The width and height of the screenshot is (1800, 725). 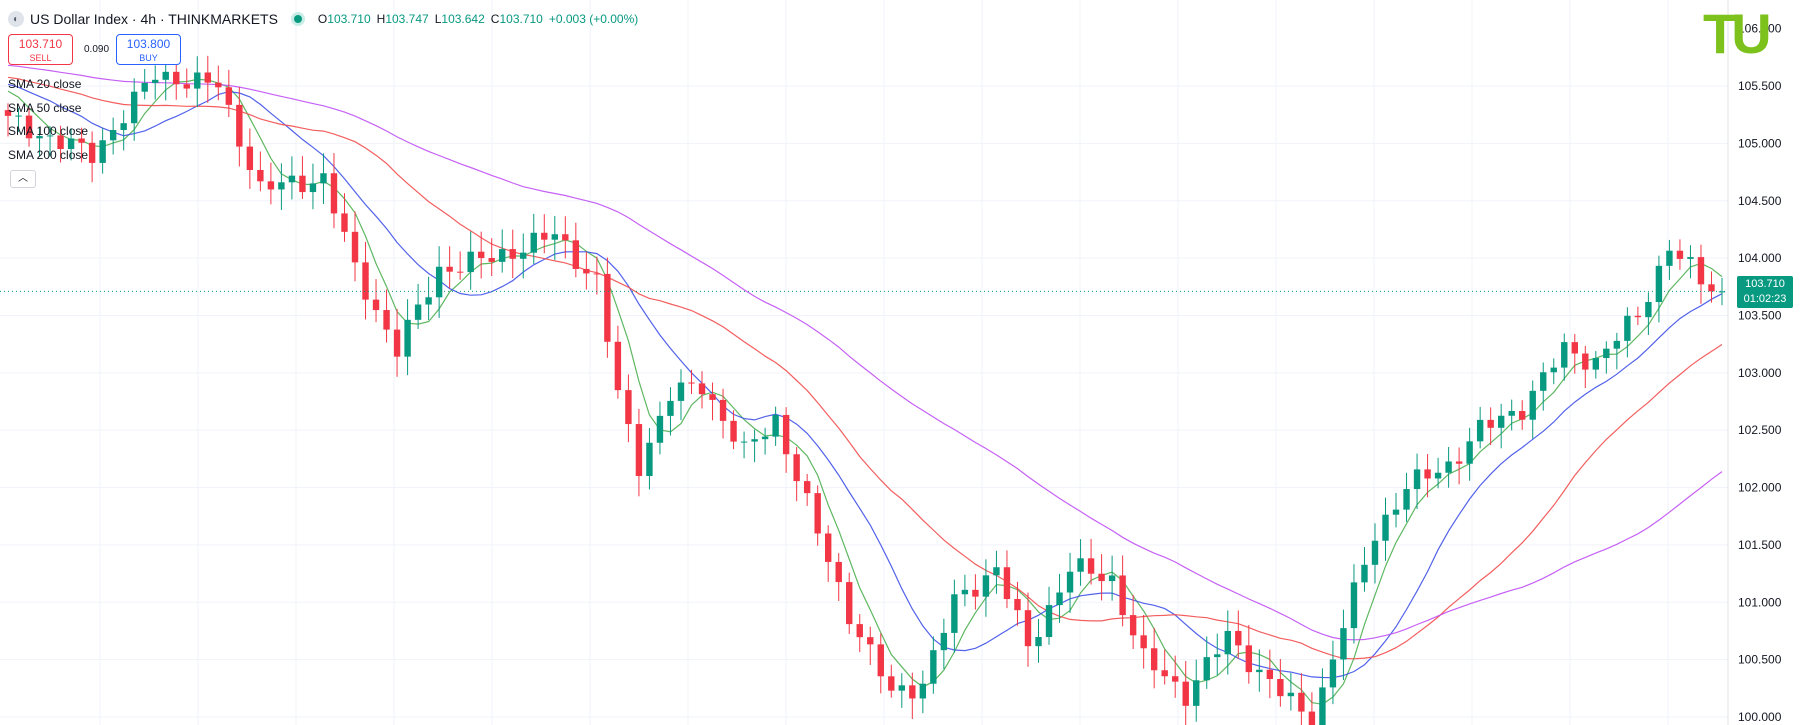 What do you see at coordinates (1760, 143) in the screenshot?
I see `price-tick-label: 105.000` at bounding box center [1760, 143].